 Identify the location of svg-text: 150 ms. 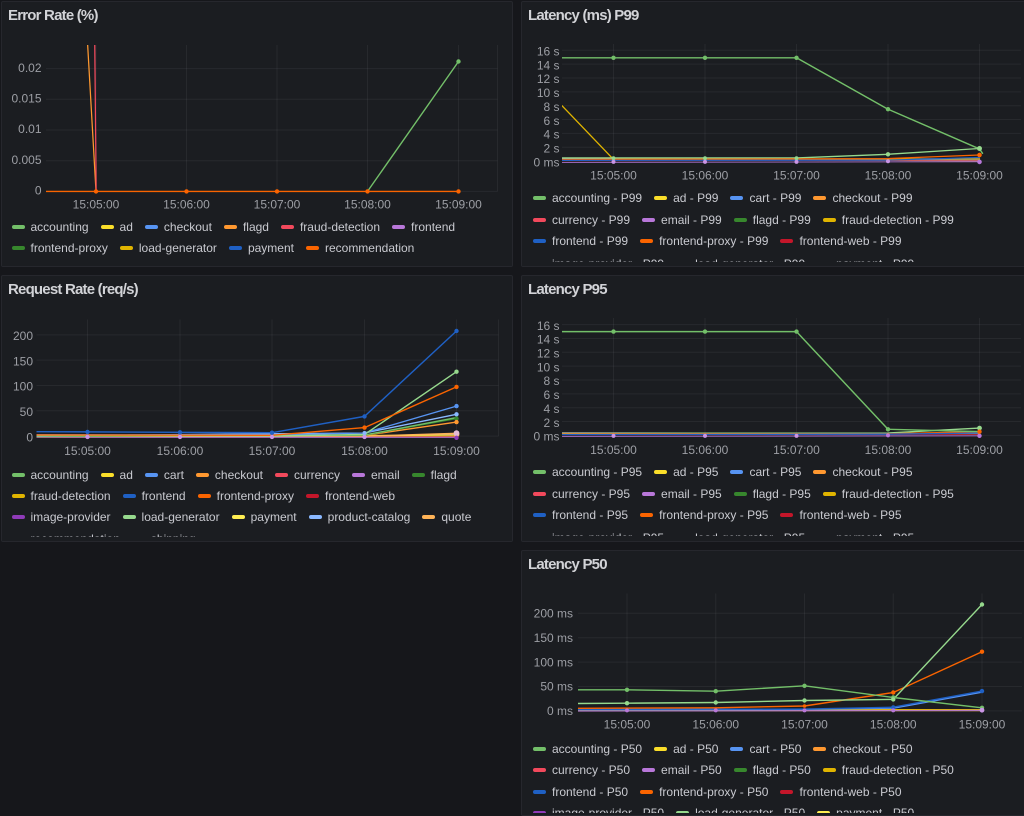
(552, 638).